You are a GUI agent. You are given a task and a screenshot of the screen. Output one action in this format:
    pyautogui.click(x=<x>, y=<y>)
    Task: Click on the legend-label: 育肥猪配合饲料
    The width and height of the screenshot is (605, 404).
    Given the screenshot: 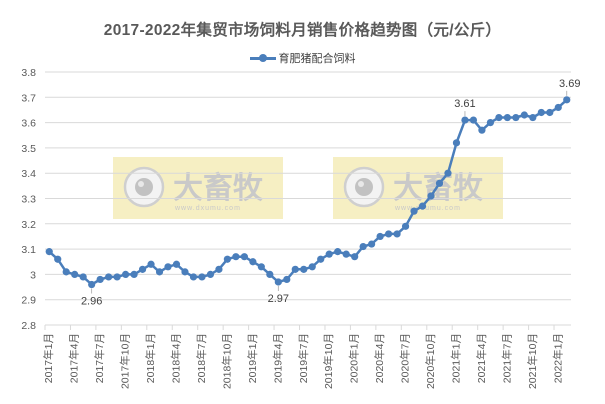 What is the action you would take?
    pyautogui.click(x=317, y=59)
    